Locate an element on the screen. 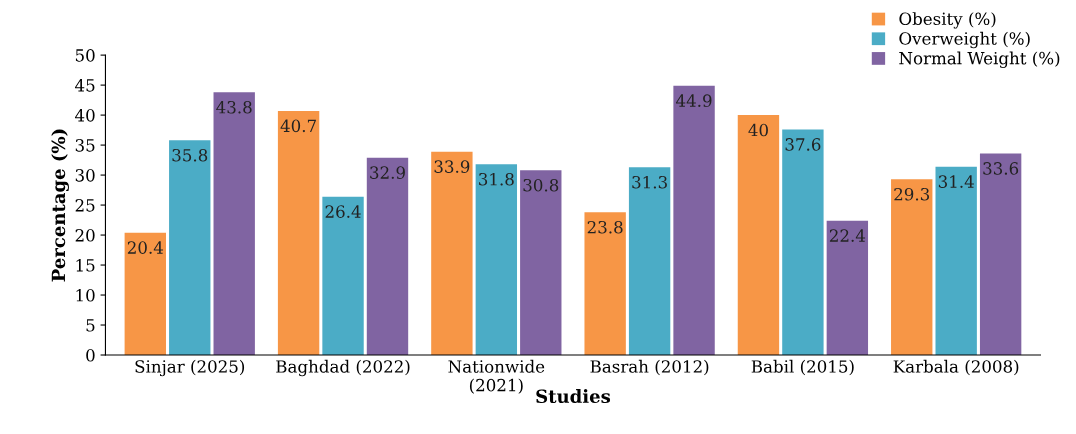 This screenshot has height=434, width=1076. x-tick-label: Karbala (2008) is located at coordinates (956, 367).